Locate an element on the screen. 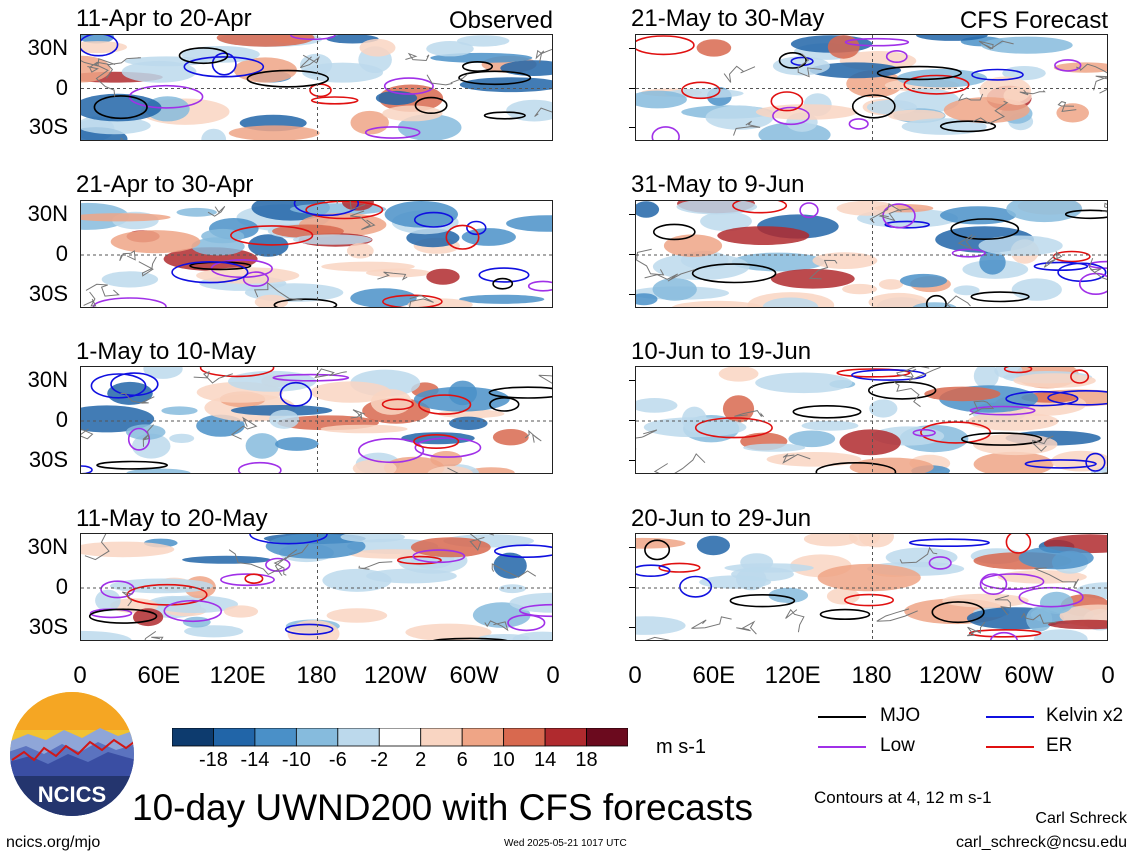 The image size is (1135, 856). colorbar-tick-label: -2 is located at coordinates (379, 760).